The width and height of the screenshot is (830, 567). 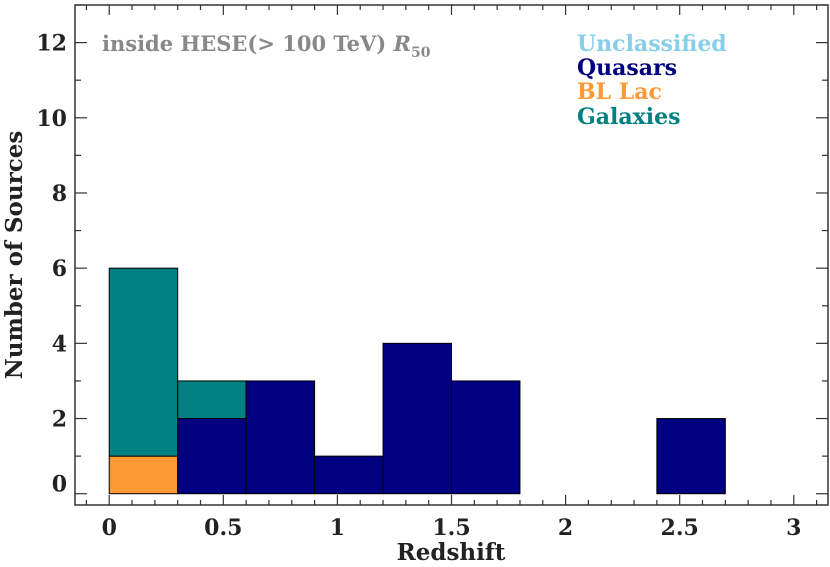 I want to click on y-axis-label: Number of Sources, so click(x=14, y=255).